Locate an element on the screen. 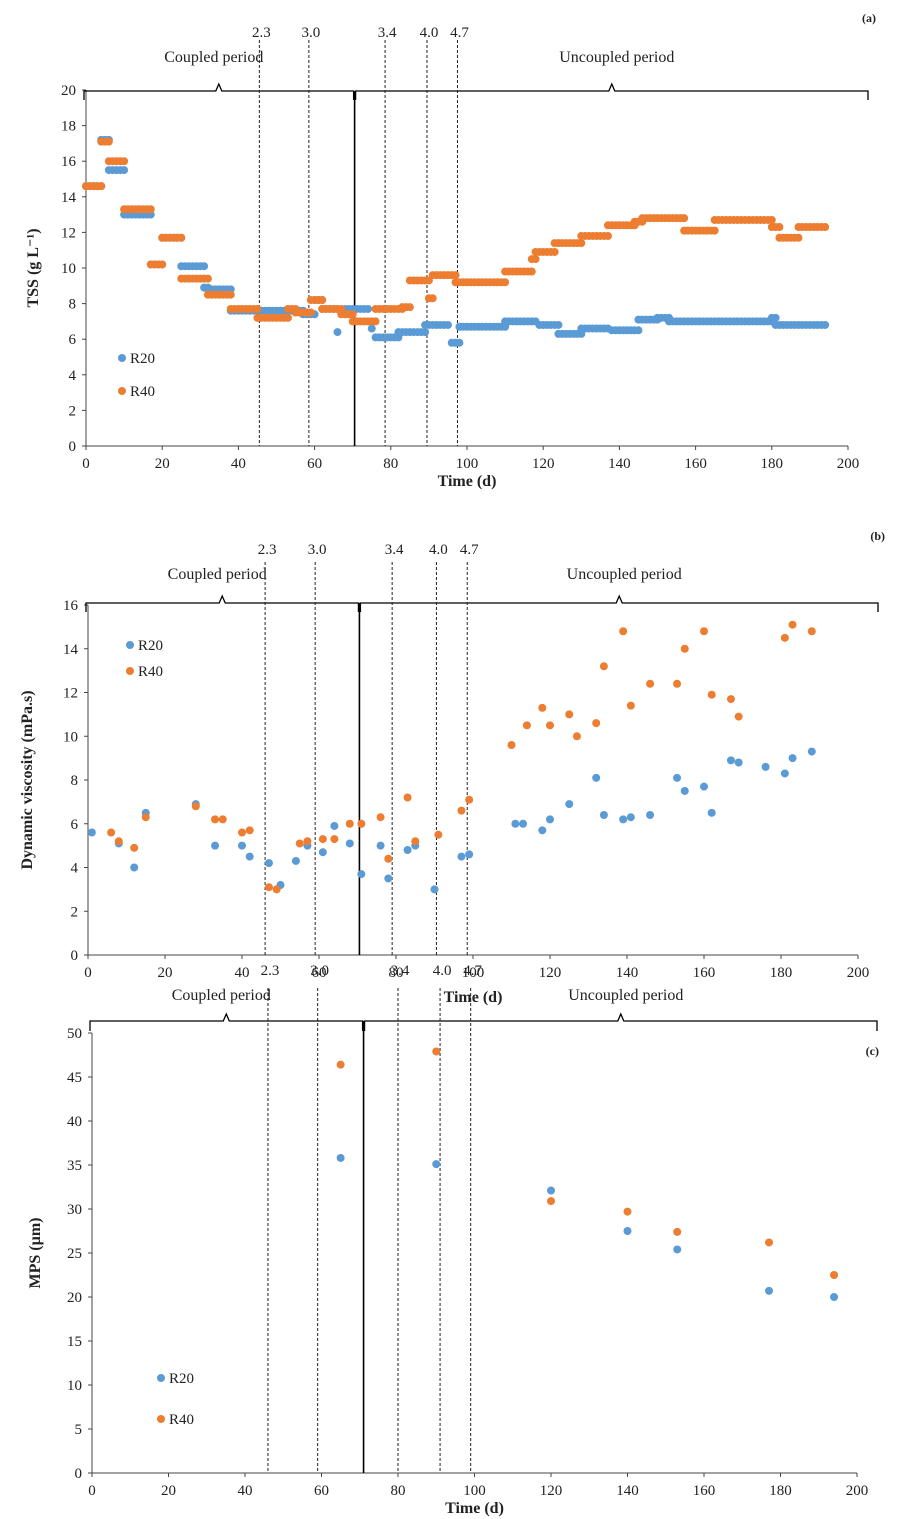  y-tick-label: 40 is located at coordinates (74, 1122).